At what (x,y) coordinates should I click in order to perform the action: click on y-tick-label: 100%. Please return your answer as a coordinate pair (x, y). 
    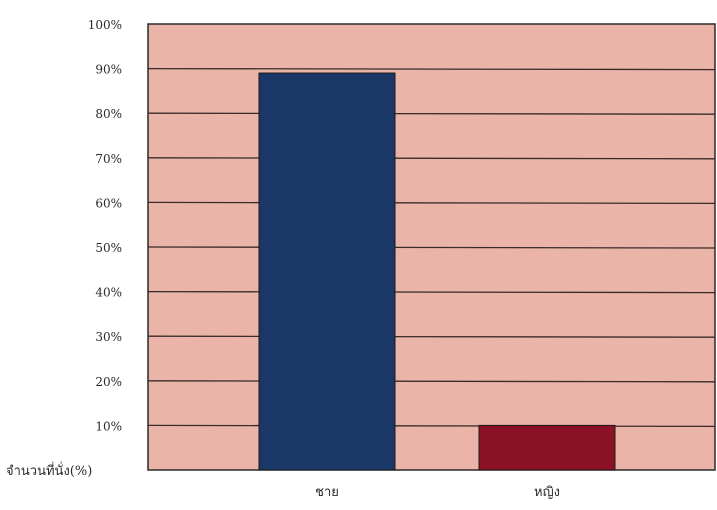
    Looking at the image, I should click on (105, 25).